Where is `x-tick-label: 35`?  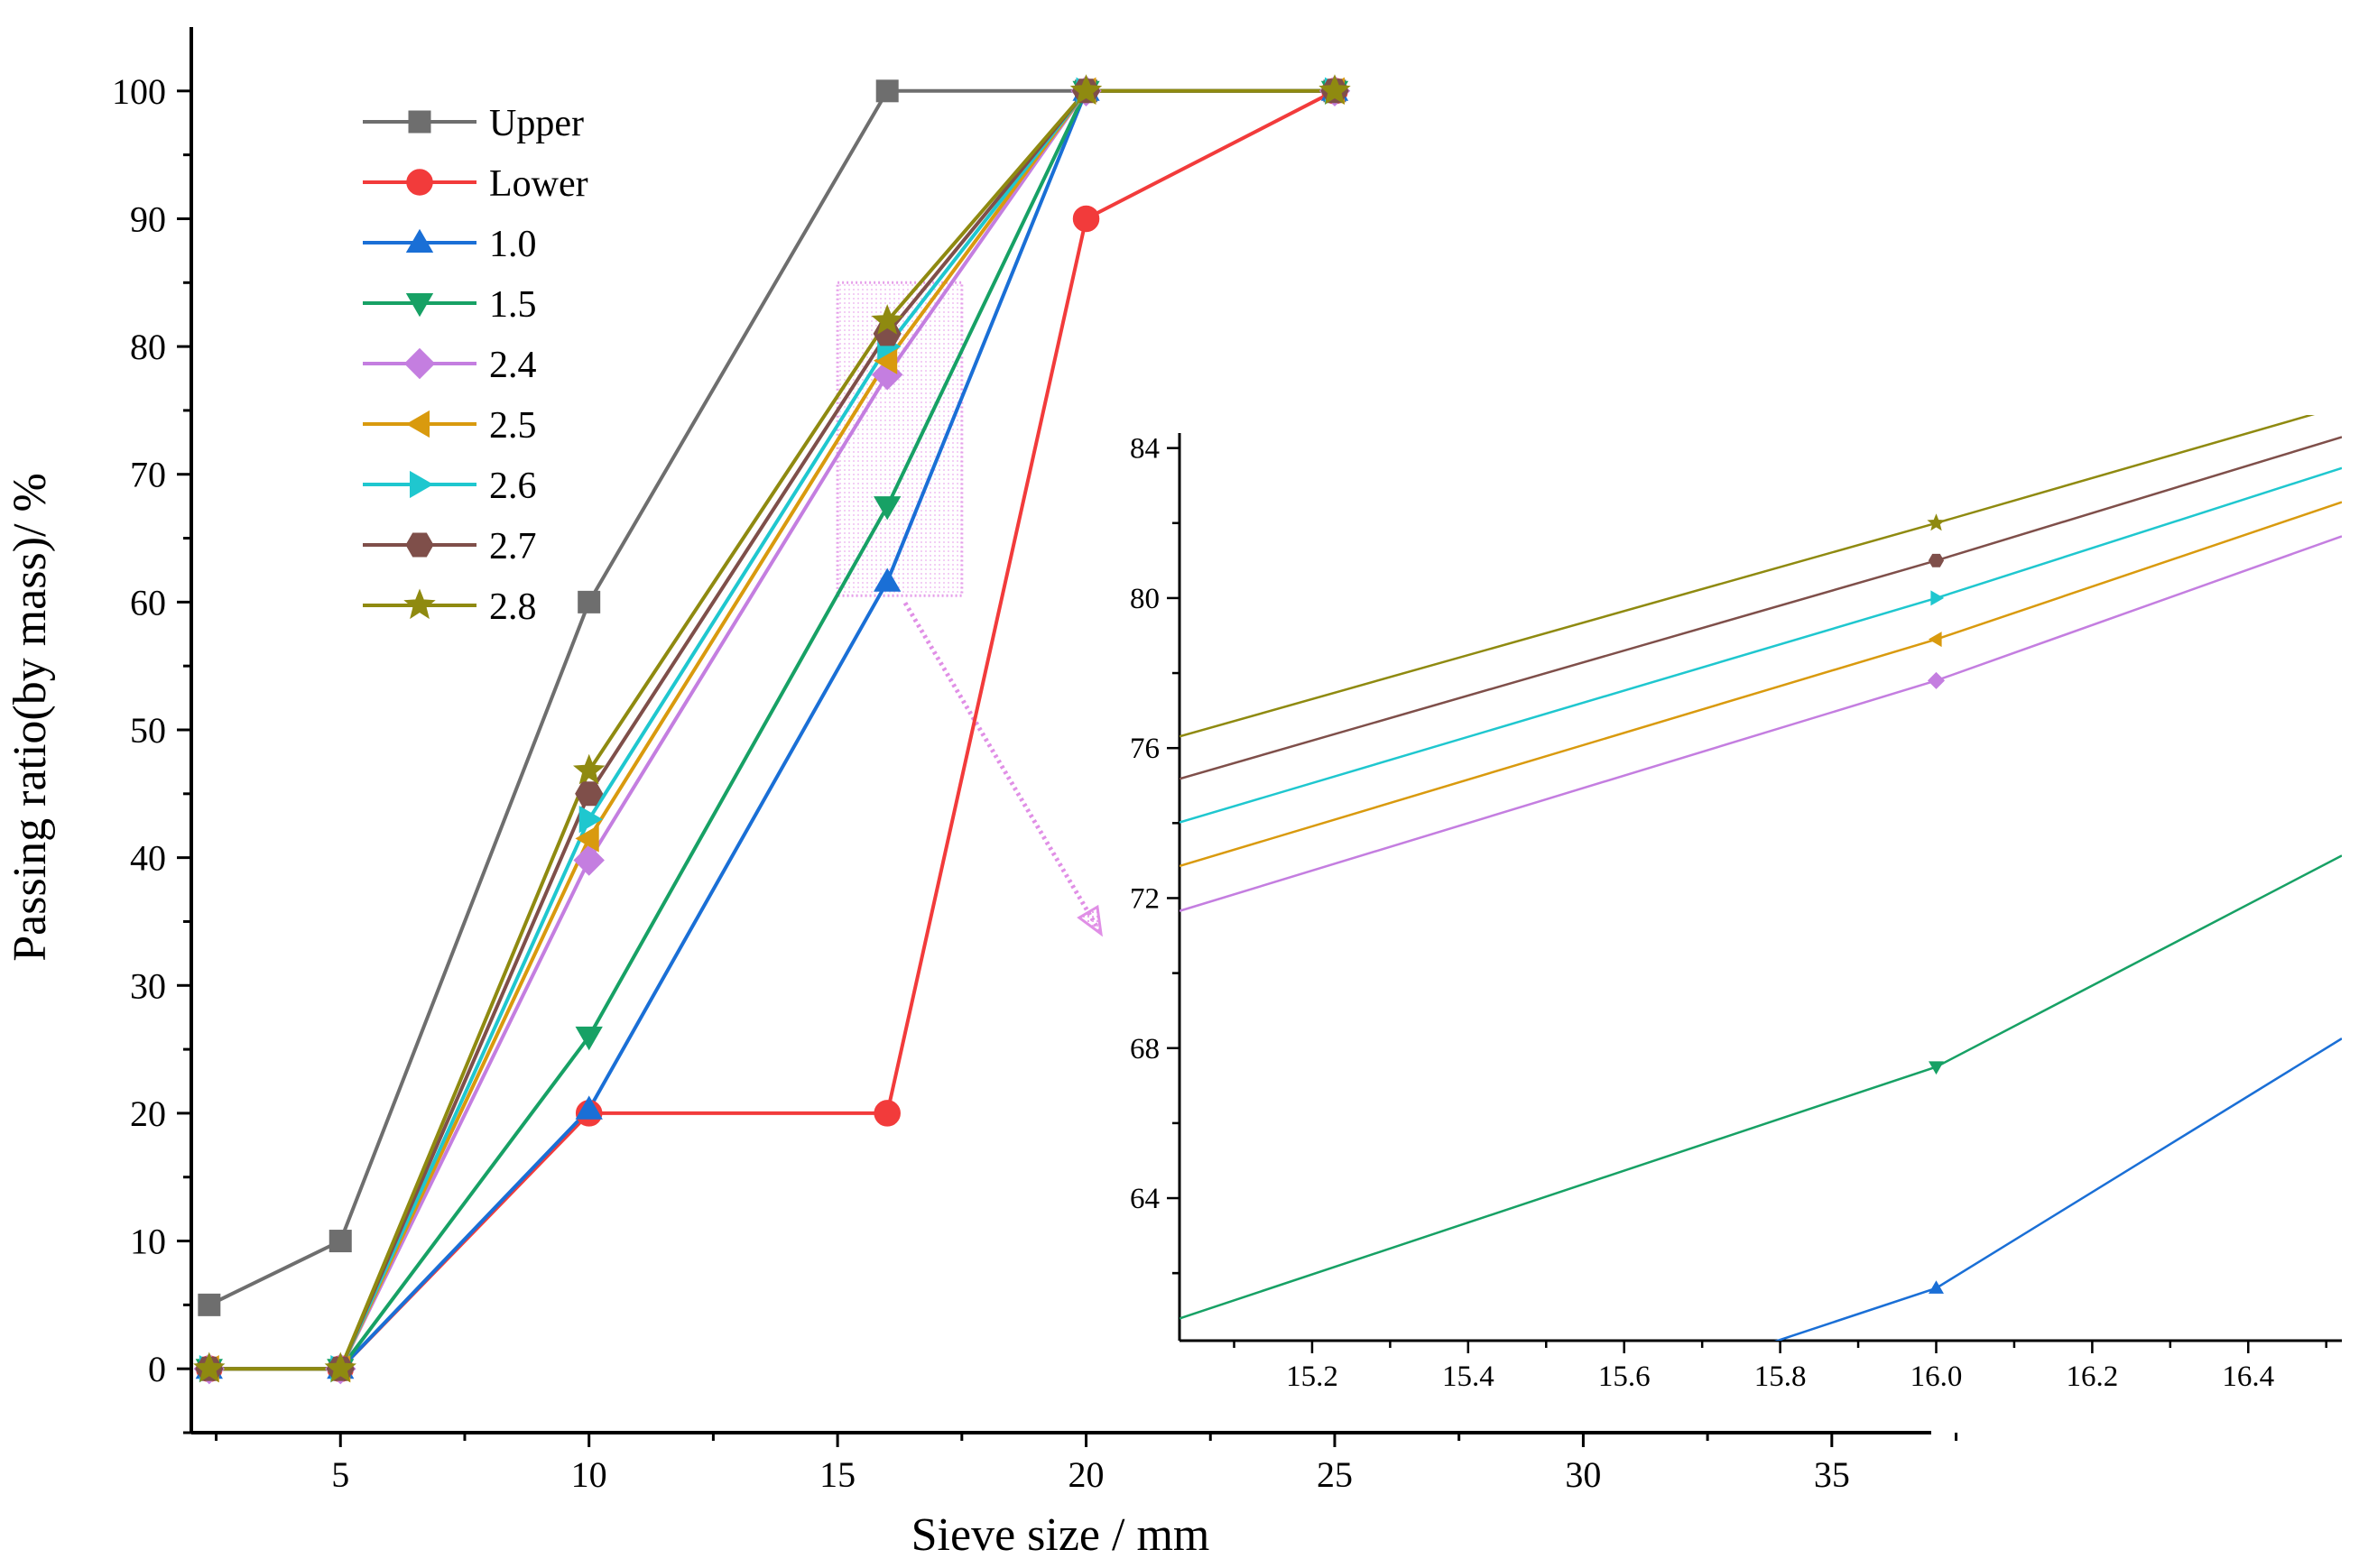 x-tick-label: 35 is located at coordinates (1832, 1474).